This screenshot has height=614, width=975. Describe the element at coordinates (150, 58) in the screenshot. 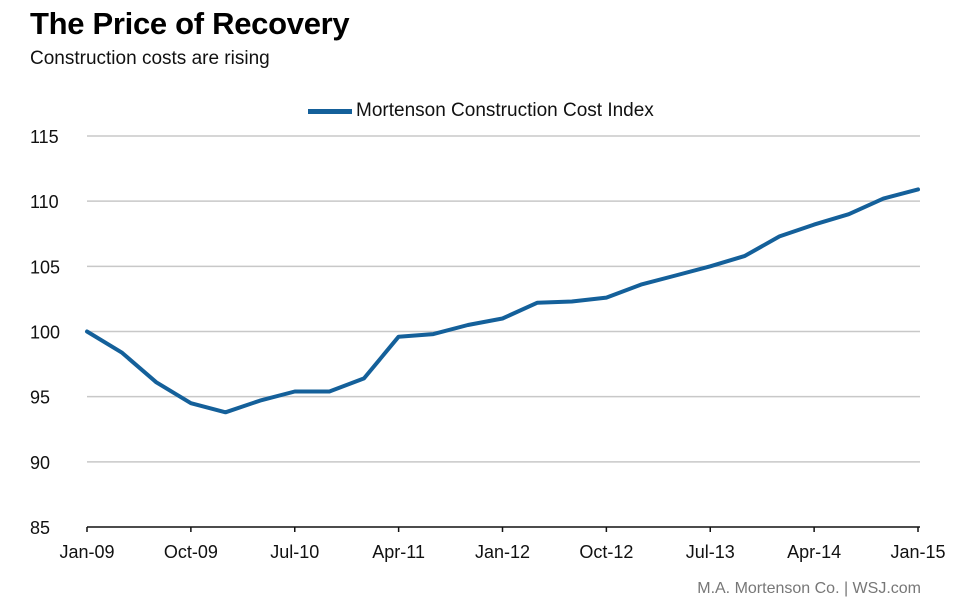

I see `chart-subtitle: Construction costs are rising` at that location.